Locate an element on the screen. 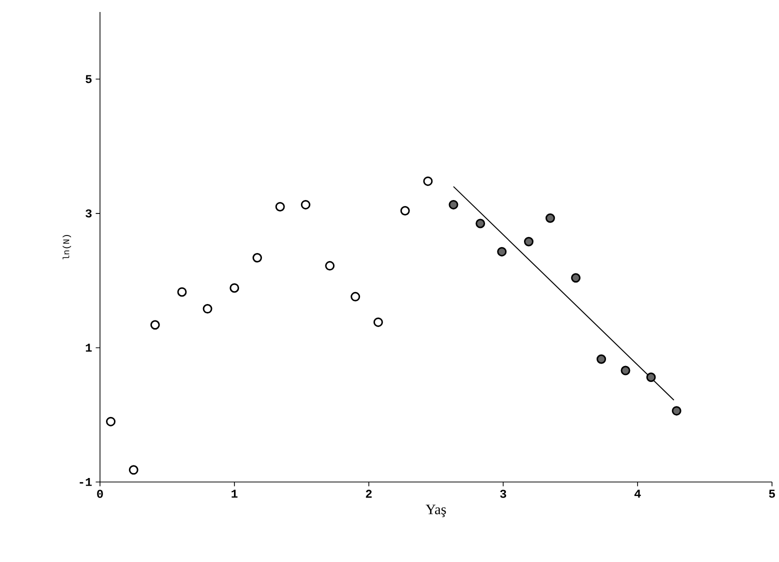 The width and height of the screenshot is (779, 562). x-axis-title: Yaş is located at coordinates (436, 511).